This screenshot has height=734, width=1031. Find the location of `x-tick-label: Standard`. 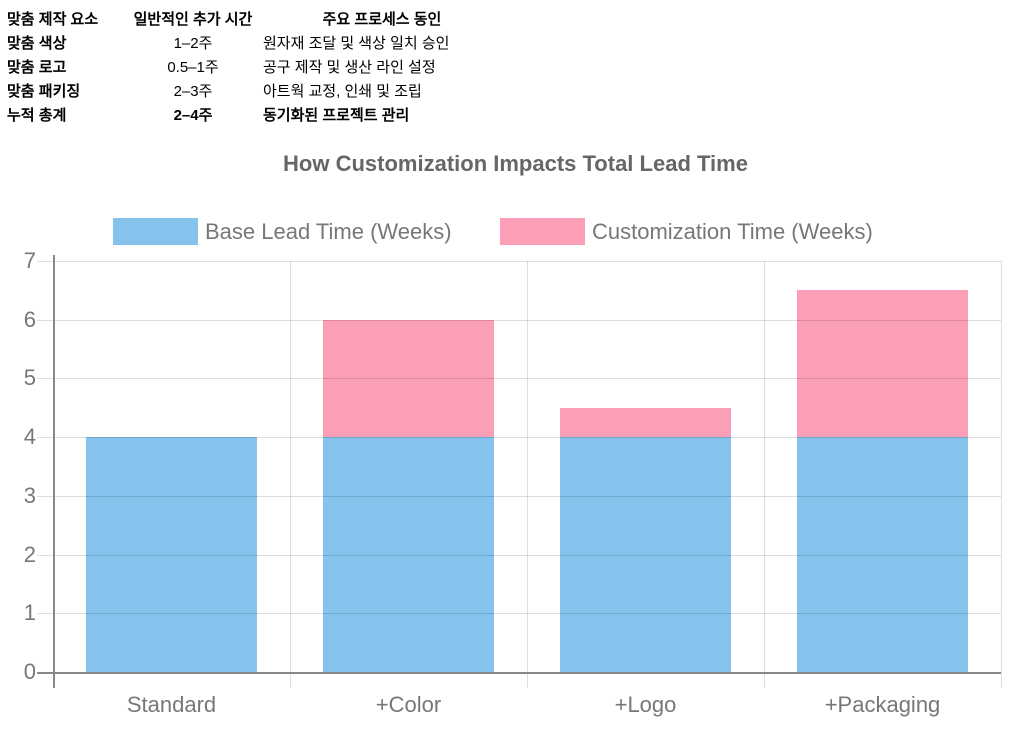

x-tick-label: Standard is located at coordinates (171, 704).